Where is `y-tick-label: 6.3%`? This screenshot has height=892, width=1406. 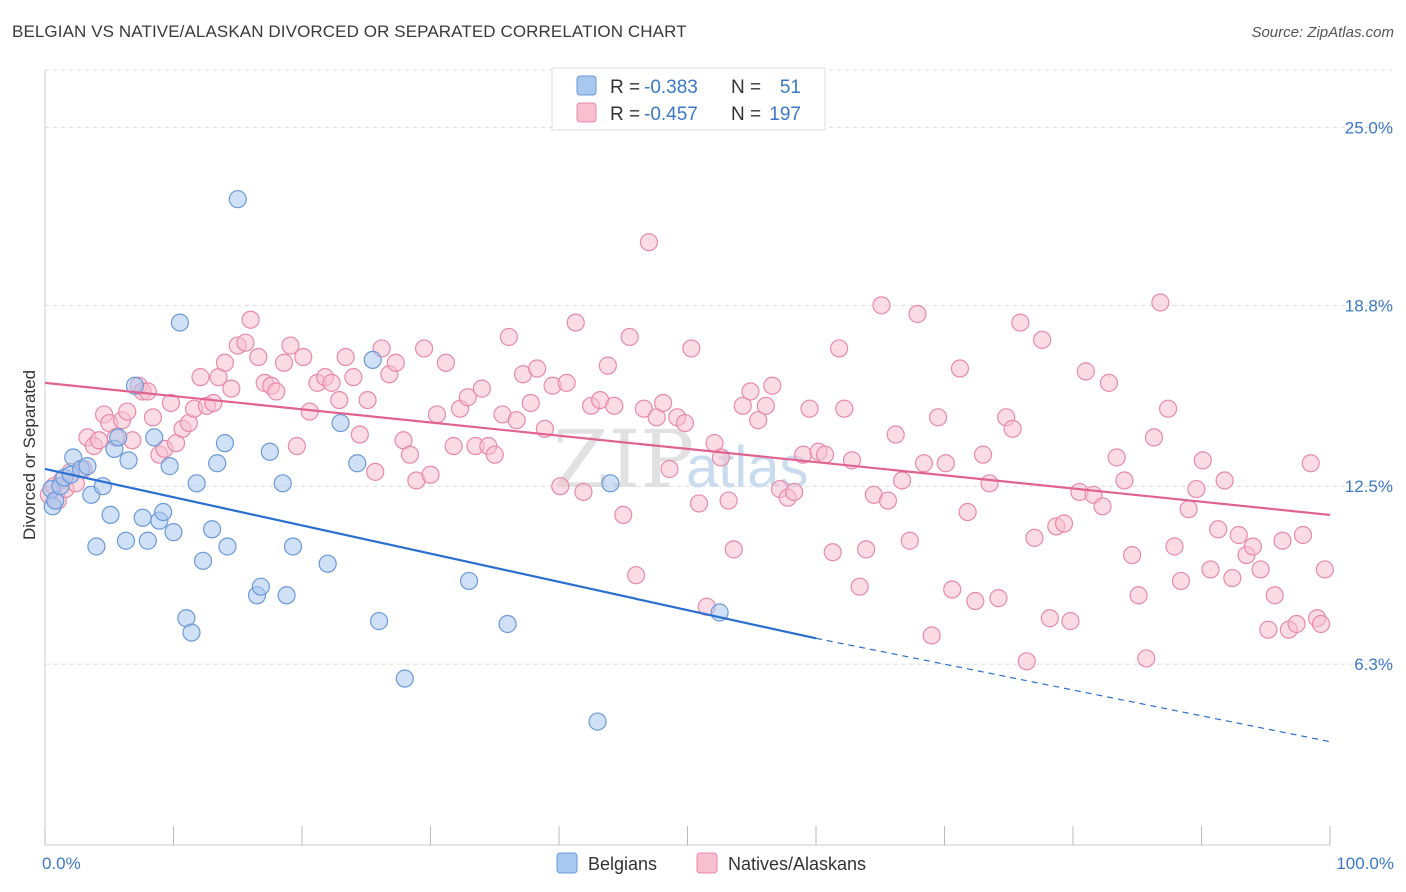
y-tick-label: 6.3% is located at coordinates (1373, 664).